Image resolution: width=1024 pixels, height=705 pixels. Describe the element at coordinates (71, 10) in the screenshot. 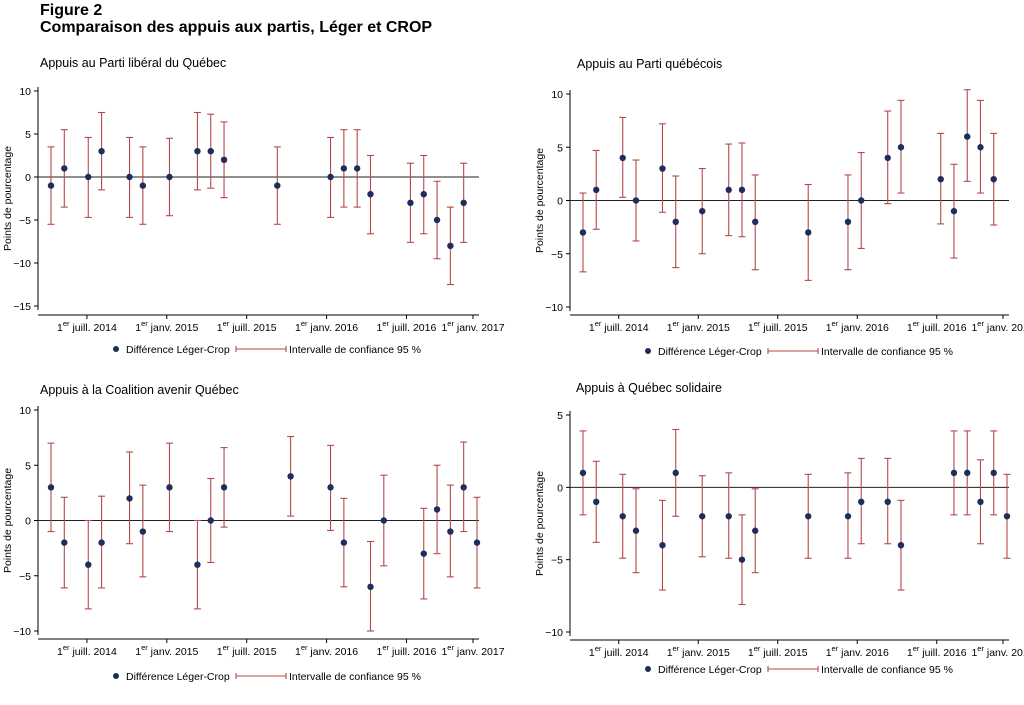

I see `figure-label: Figure 2` at that location.